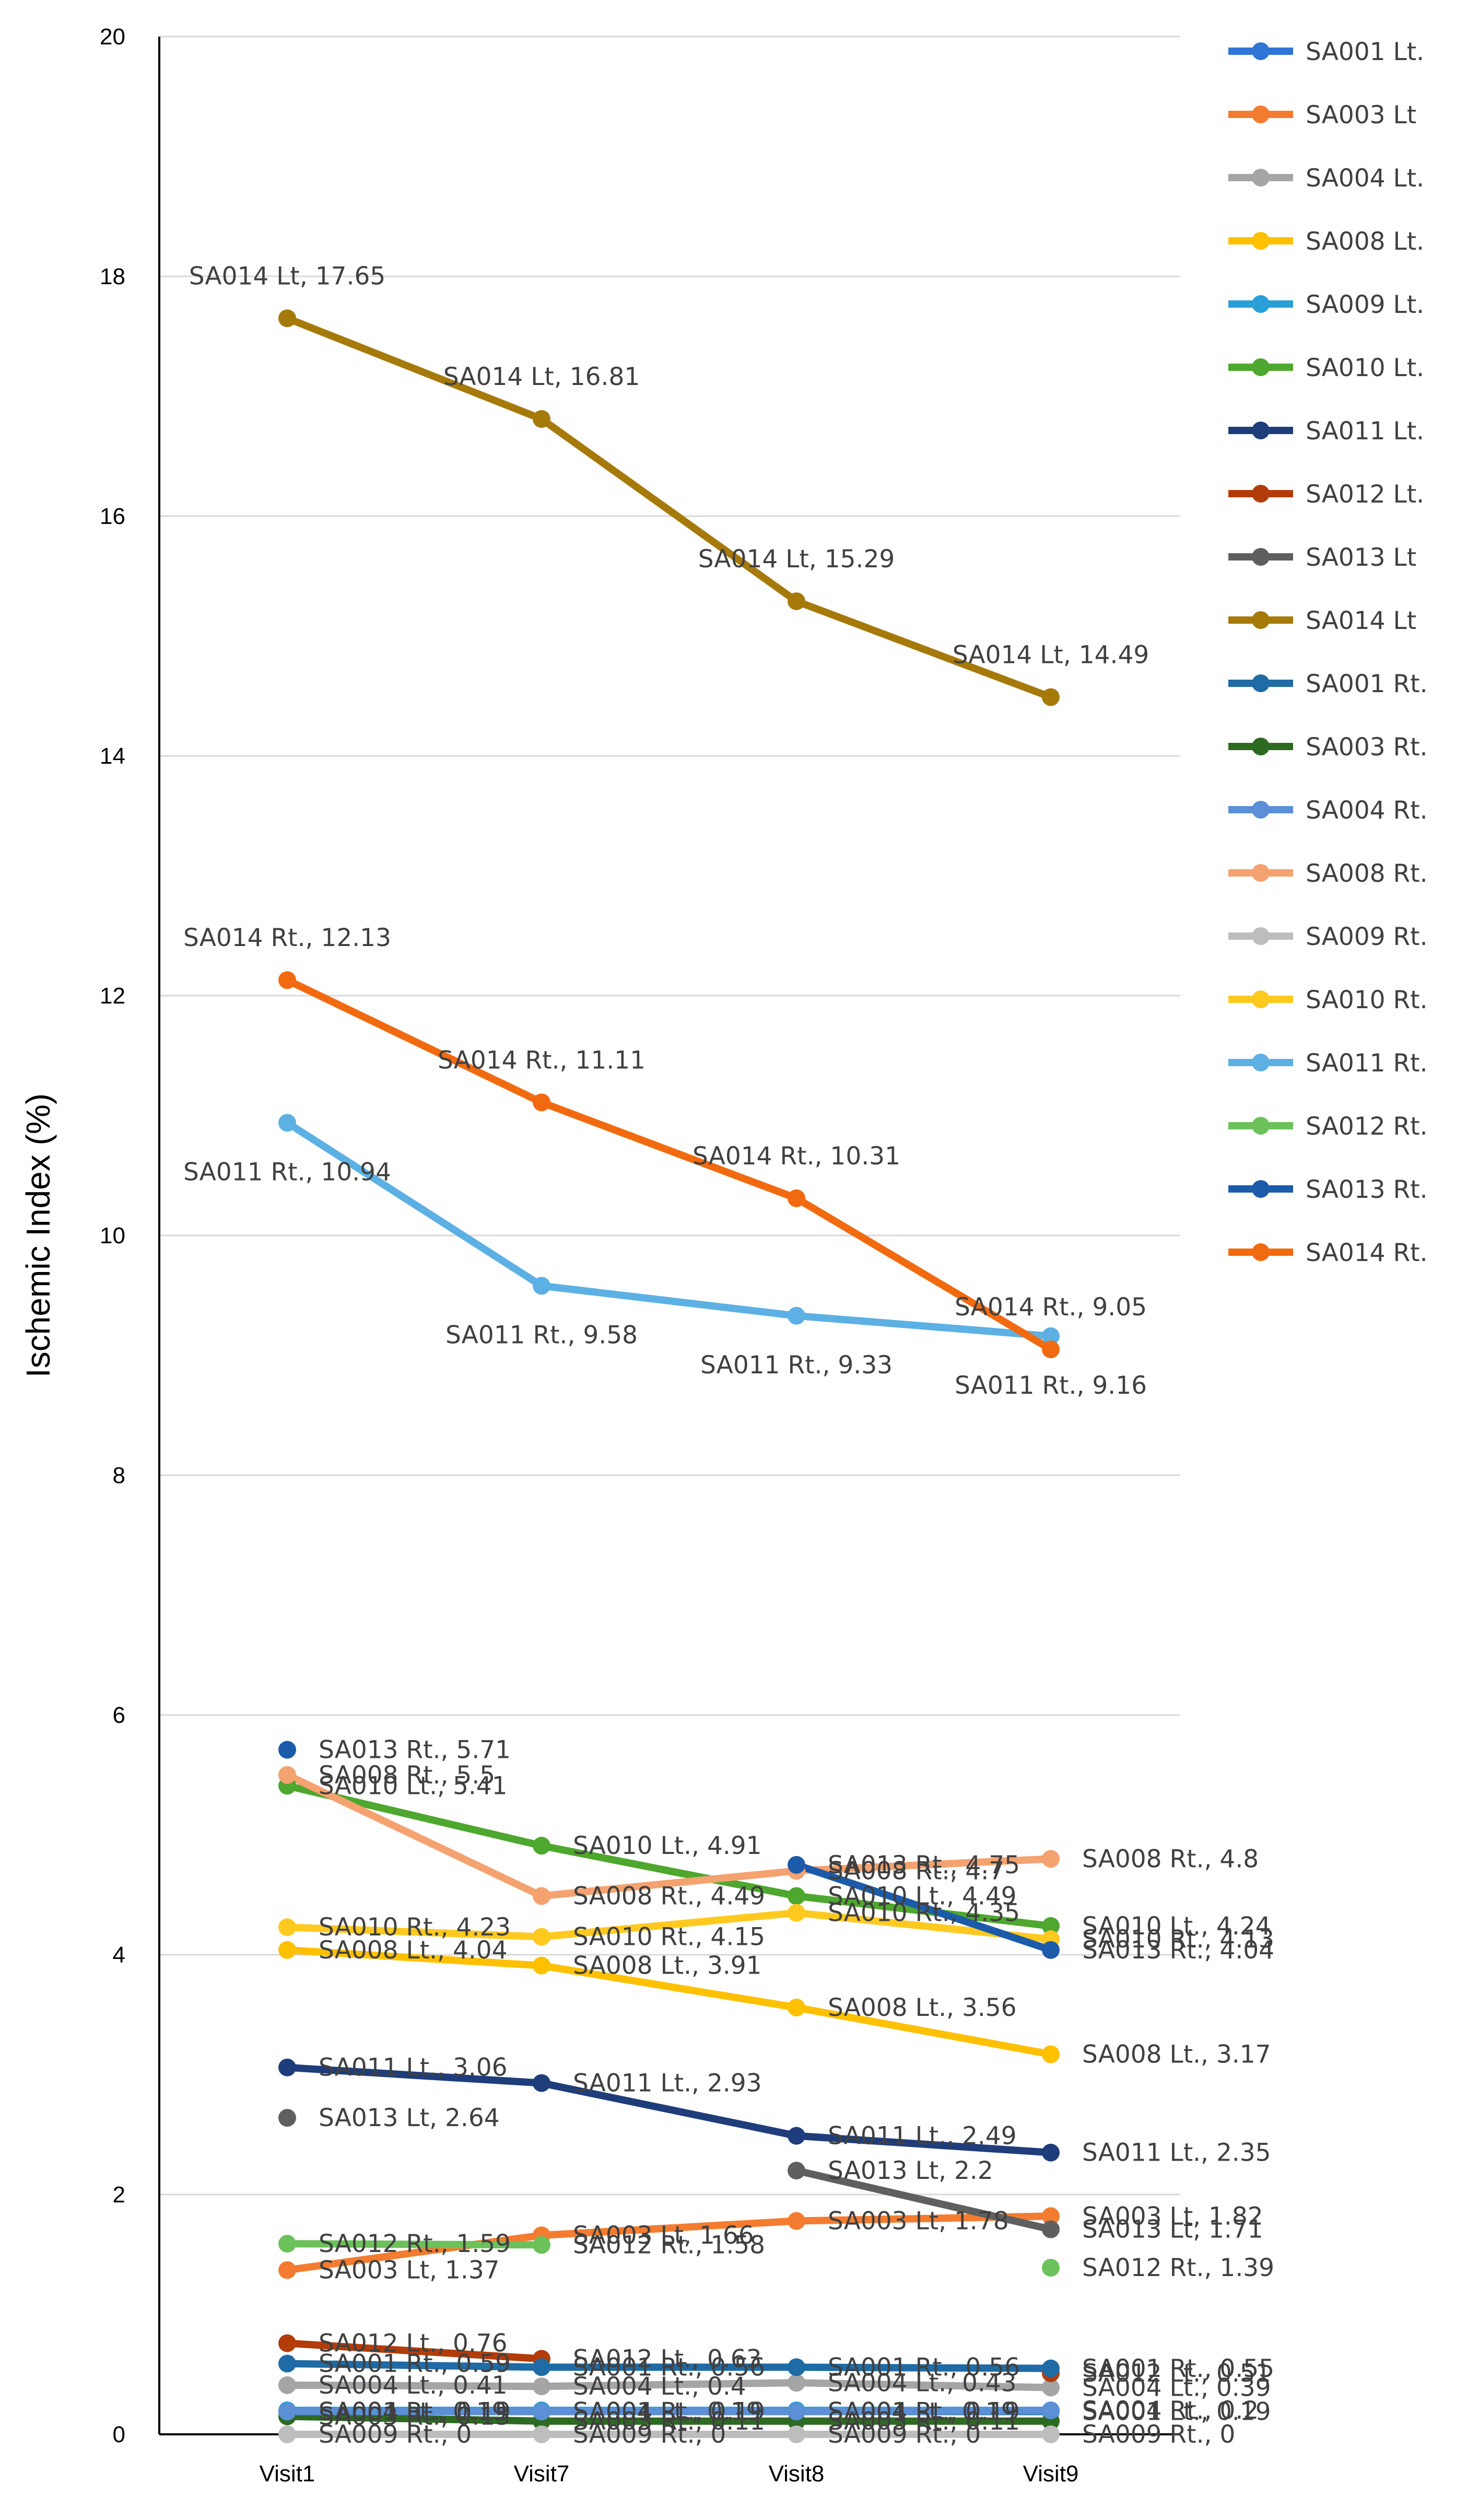 The height and width of the screenshot is (2520, 1467). What do you see at coordinates (1171, 1859) in the screenshot?
I see `data-label-sa008-rt-visit9: SA008 Rt., 4.8` at bounding box center [1171, 1859].